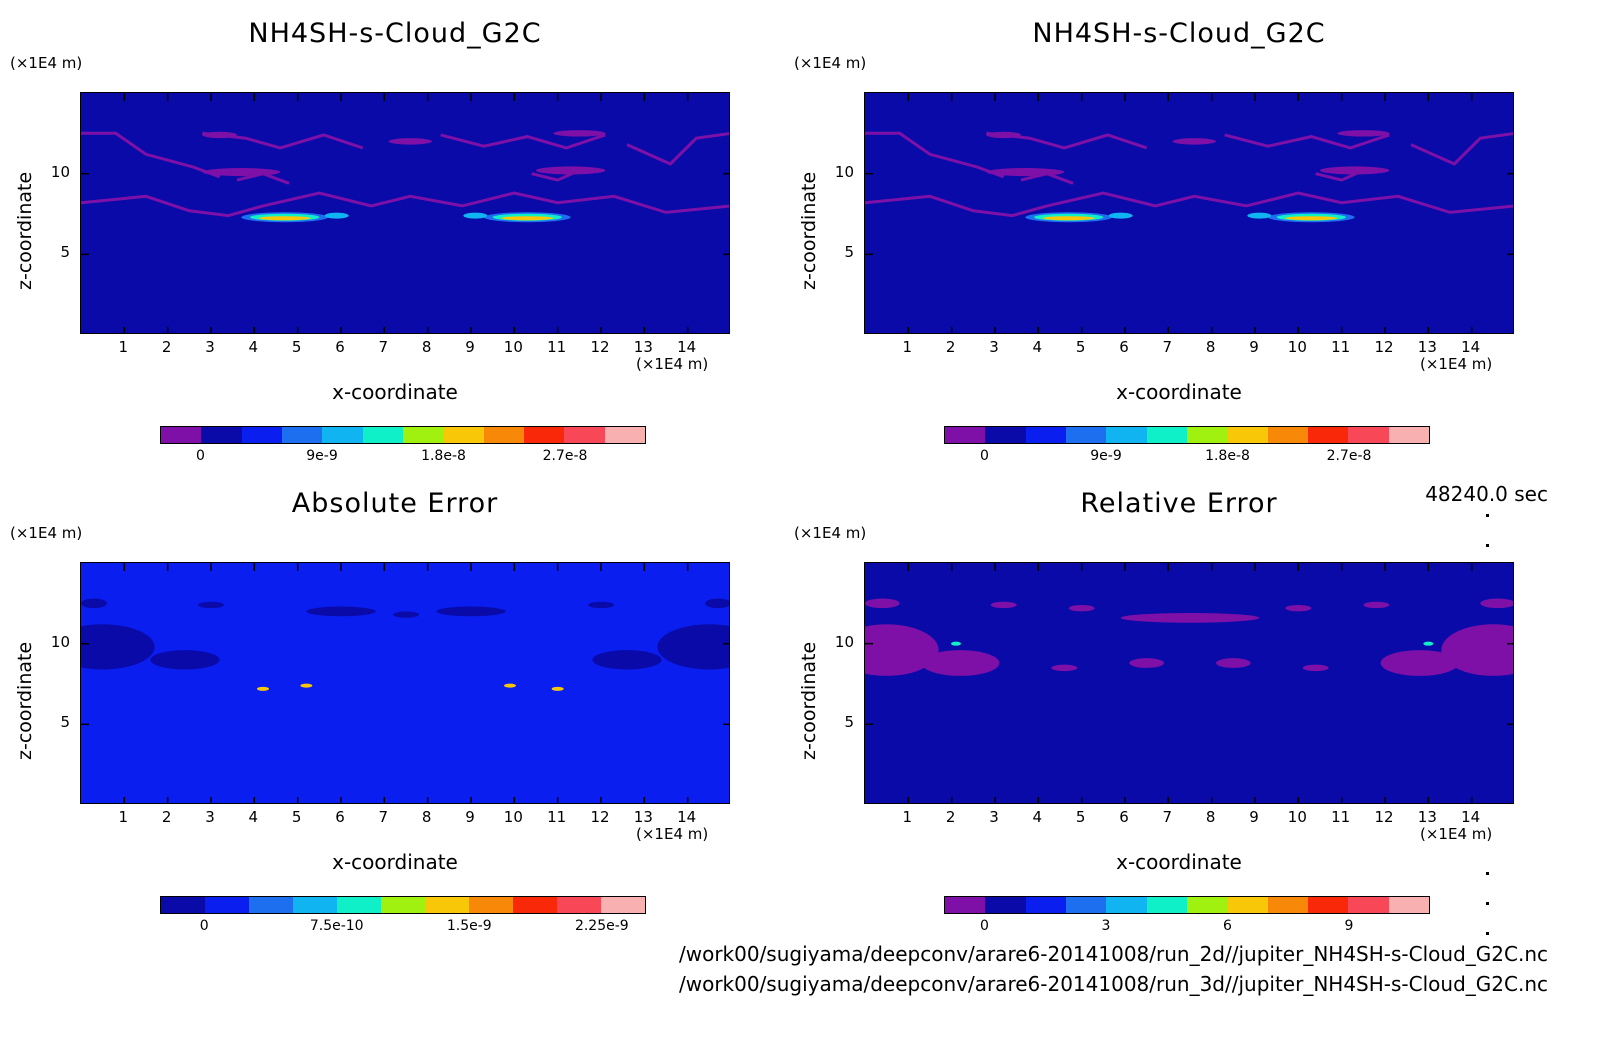 The width and height of the screenshot is (1604, 1054). What do you see at coordinates (1486, 494) in the screenshot?
I see `time-label: 48240.0 sec` at bounding box center [1486, 494].